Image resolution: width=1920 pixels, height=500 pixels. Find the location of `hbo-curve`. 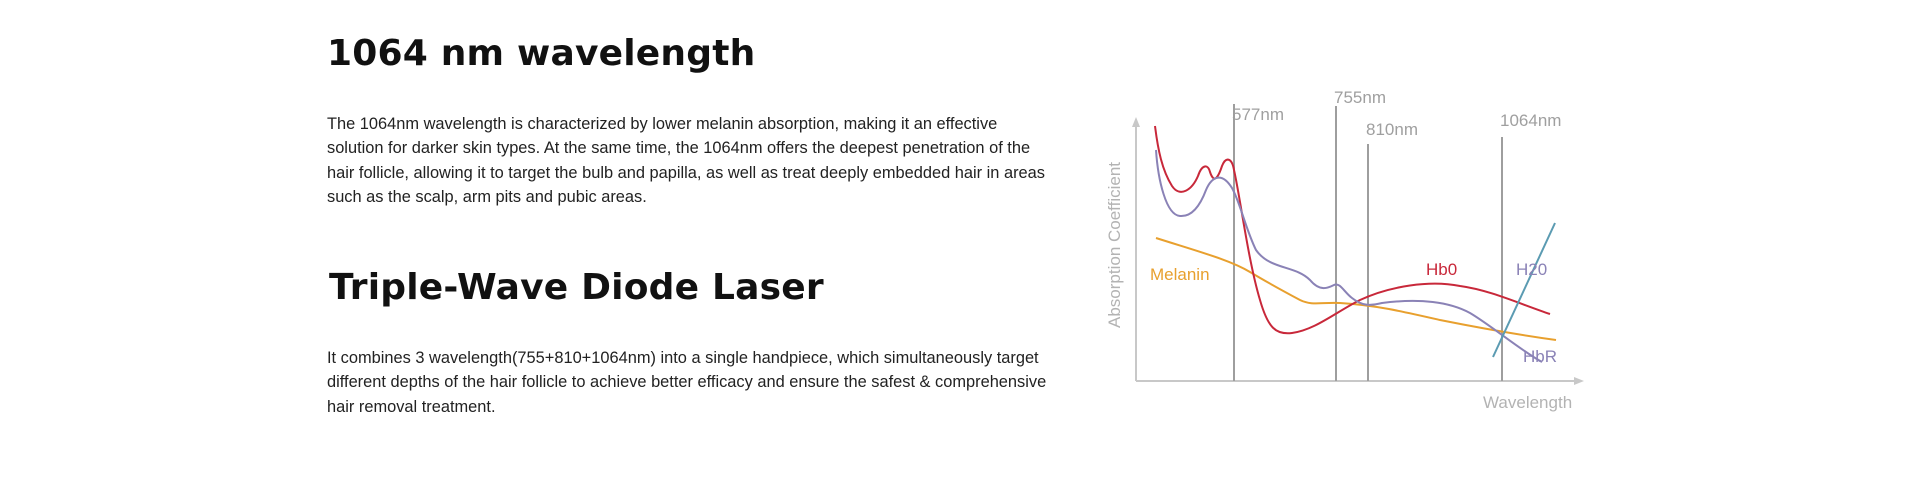

hbo-curve is located at coordinates (1352, 230).